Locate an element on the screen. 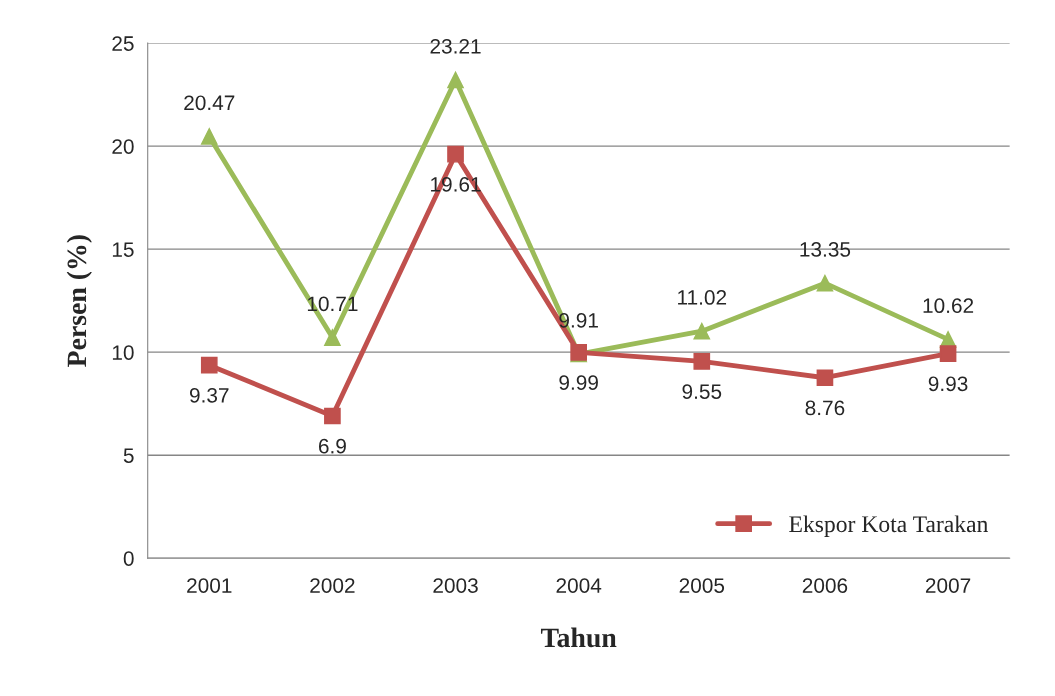 The height and width of the screenshot is (696, 1055). x-tick-label: 2003 is located at coordinates (455, 585).